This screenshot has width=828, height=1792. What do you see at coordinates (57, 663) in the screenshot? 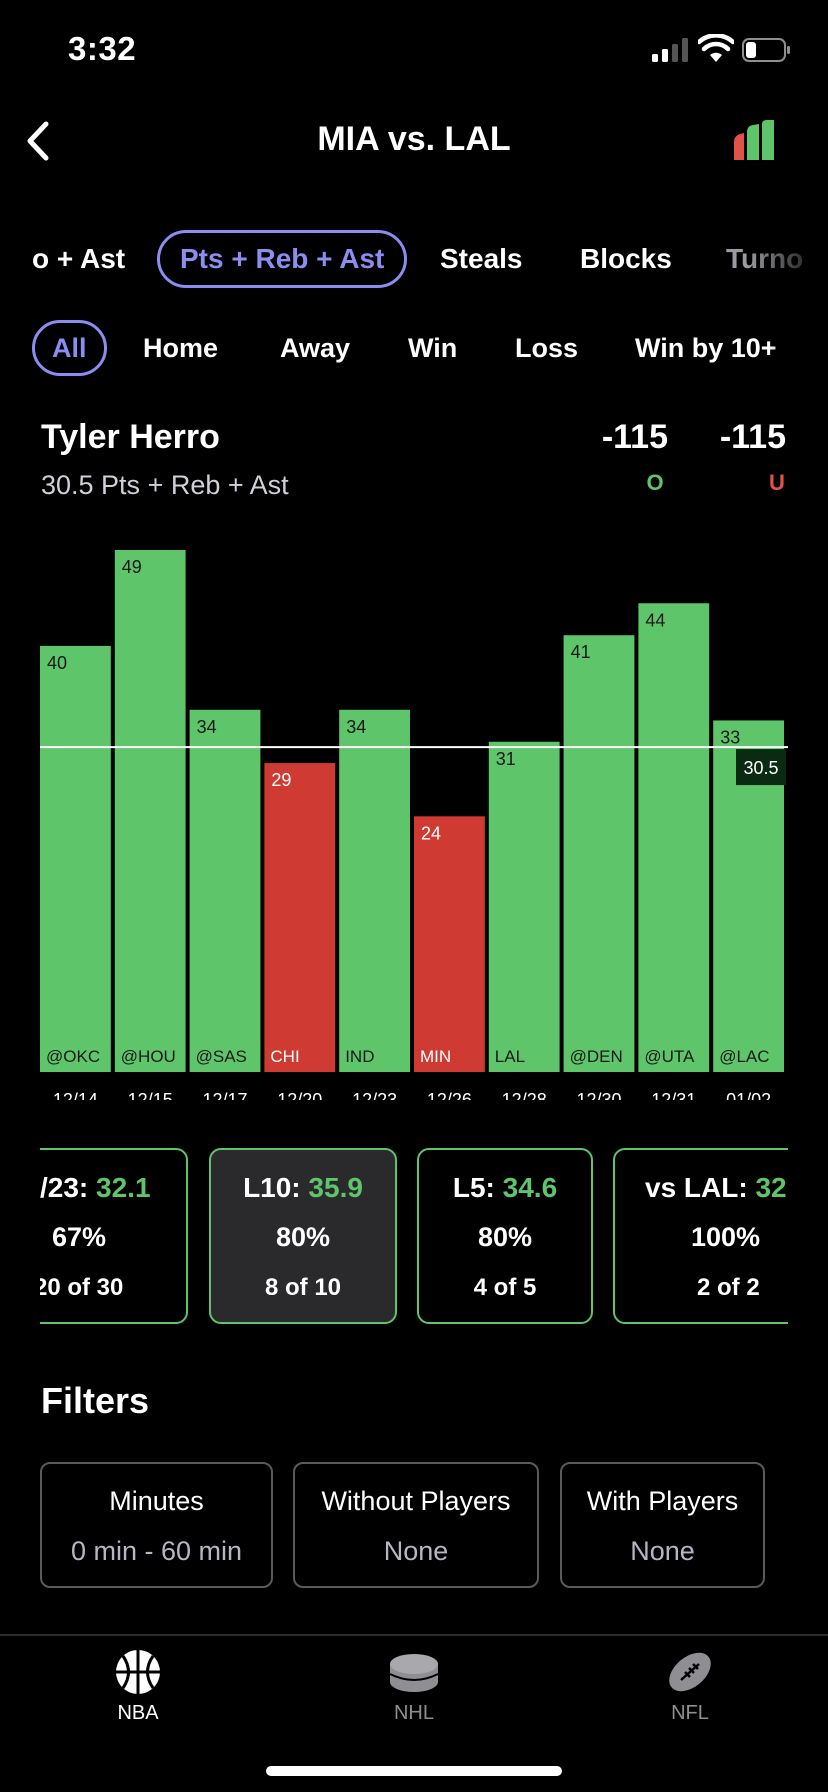
I see `bar-value-label: 40` at bounding box center [57, 663].